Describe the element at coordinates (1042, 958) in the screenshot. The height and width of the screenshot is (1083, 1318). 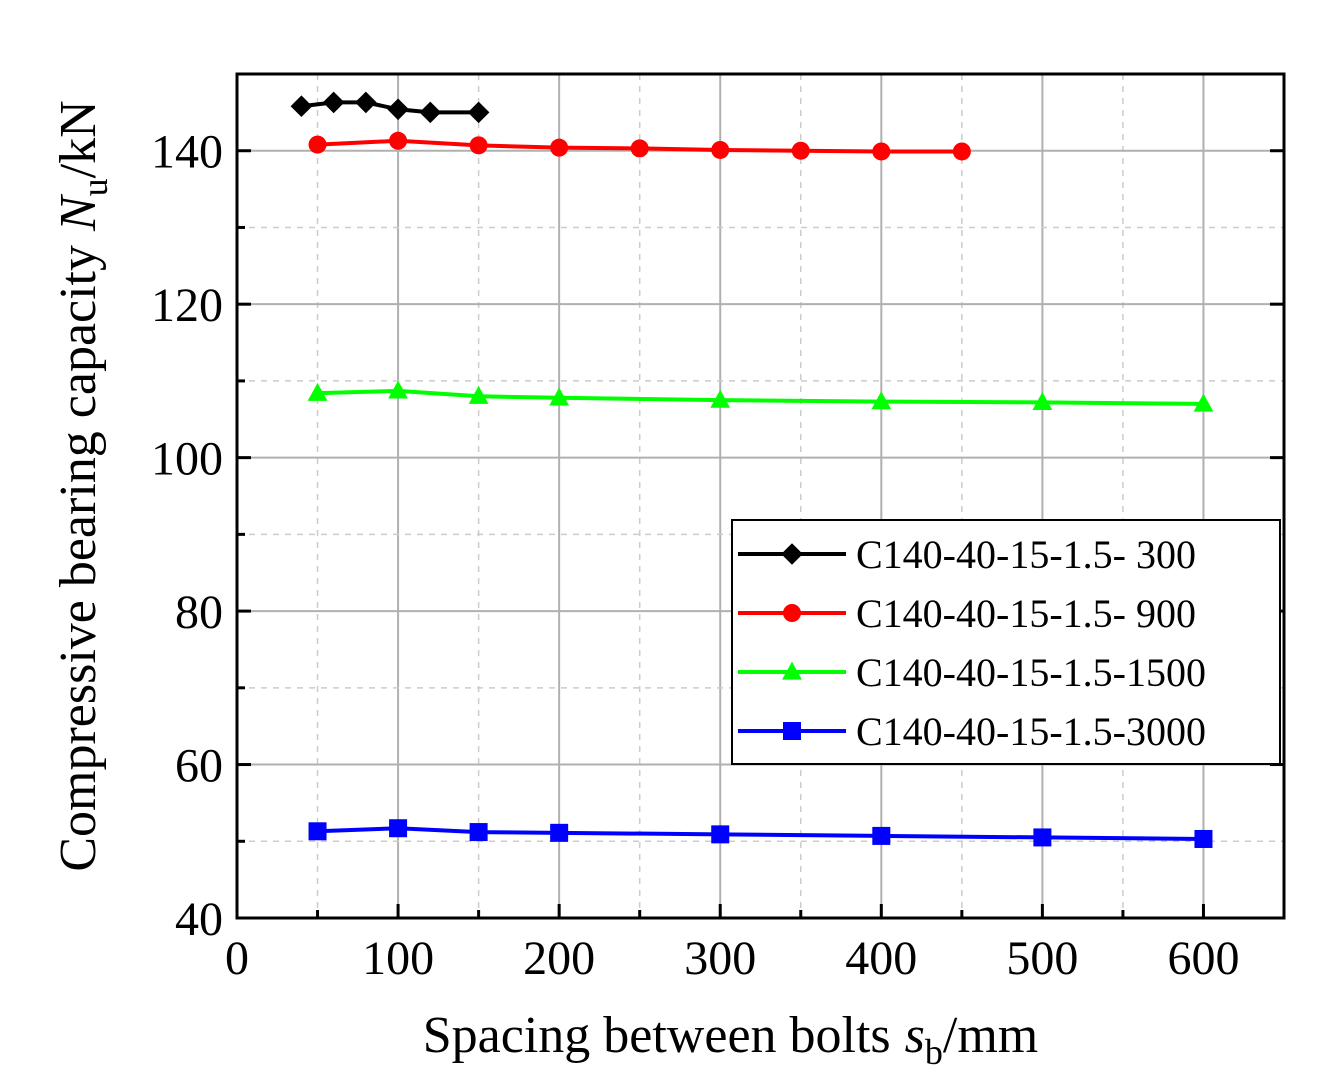
I see `x-tick-label: 500` at that location.